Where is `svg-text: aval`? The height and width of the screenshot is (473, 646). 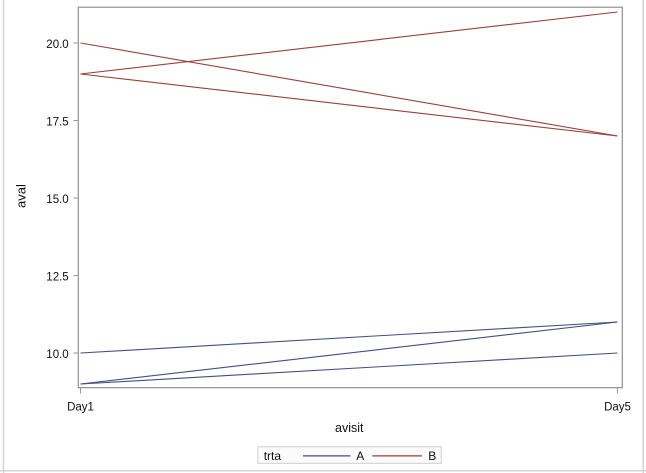 svg-text: aval is located at coordinates (21, 196).